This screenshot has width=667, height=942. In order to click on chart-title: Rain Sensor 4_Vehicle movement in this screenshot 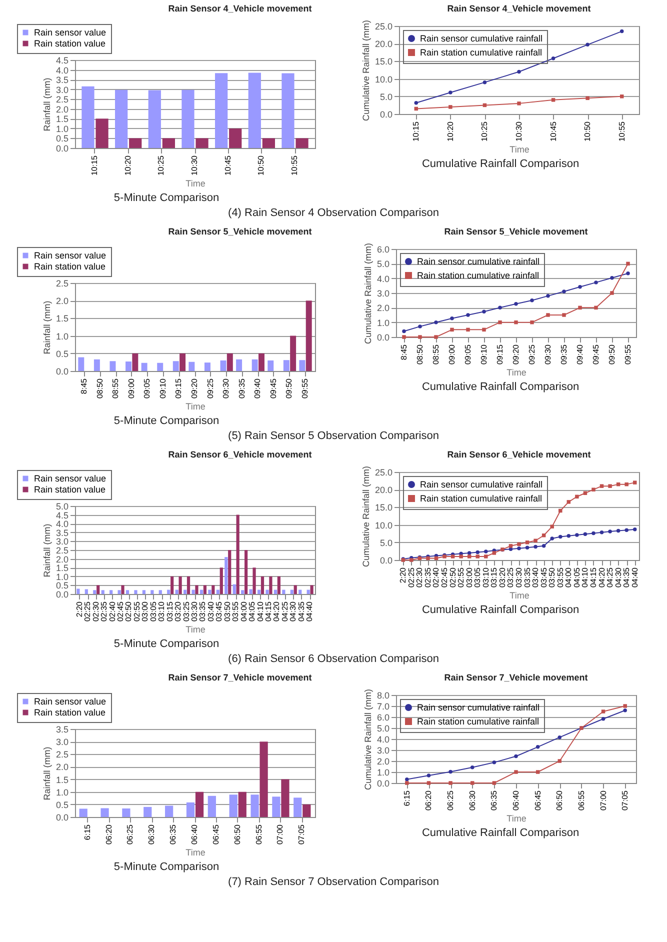, I will do `click(518, 8)`.